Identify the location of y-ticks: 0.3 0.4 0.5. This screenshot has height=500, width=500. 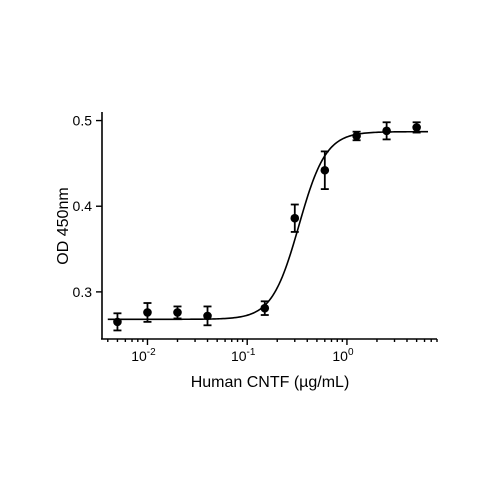
(87, 206).